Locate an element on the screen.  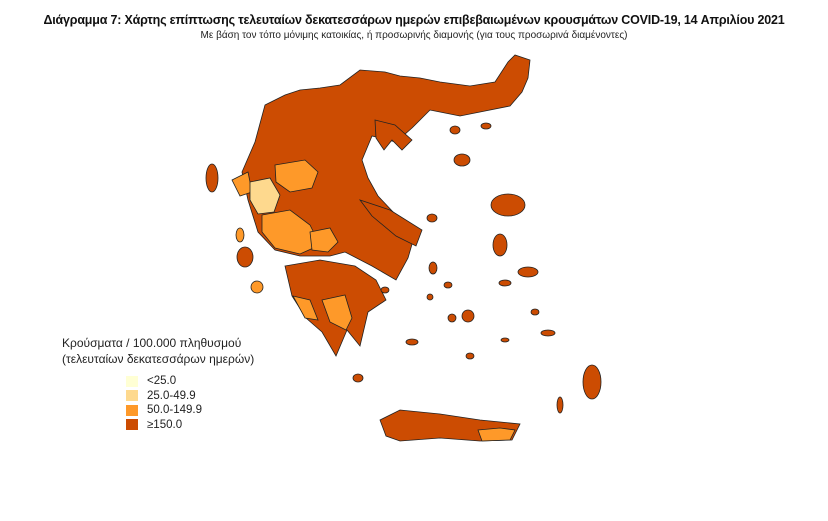
island-corfu is located at coordinates (212, 178).